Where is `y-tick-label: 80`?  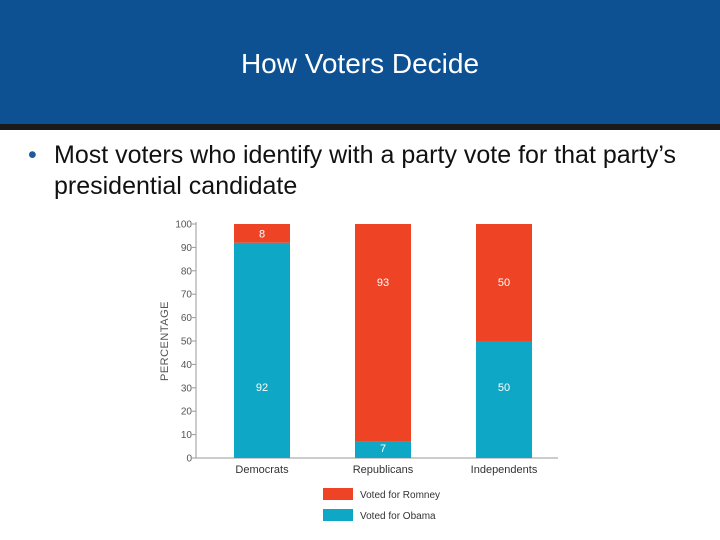
y-tick-label: 80 is located at coordinates (187, 271).